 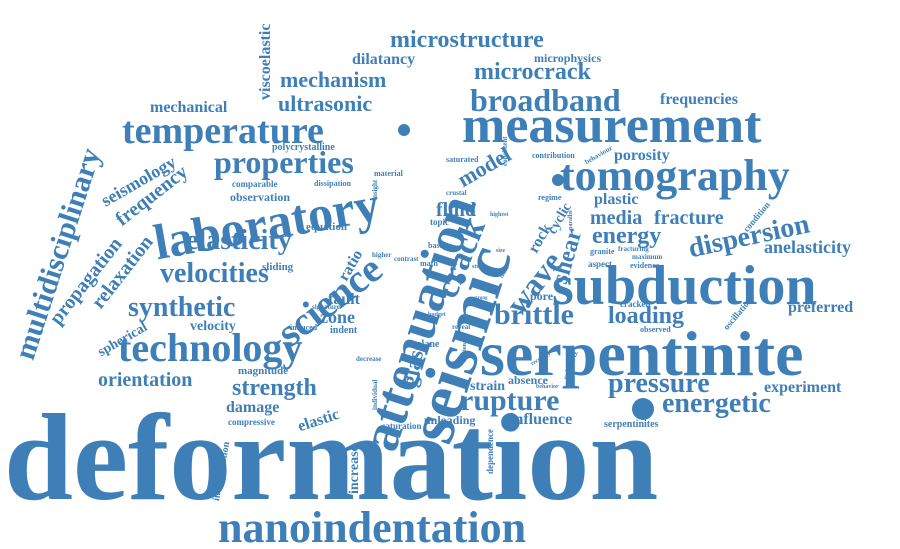 I want to click on word-aspect: aspect, so click(x=600, y=264).